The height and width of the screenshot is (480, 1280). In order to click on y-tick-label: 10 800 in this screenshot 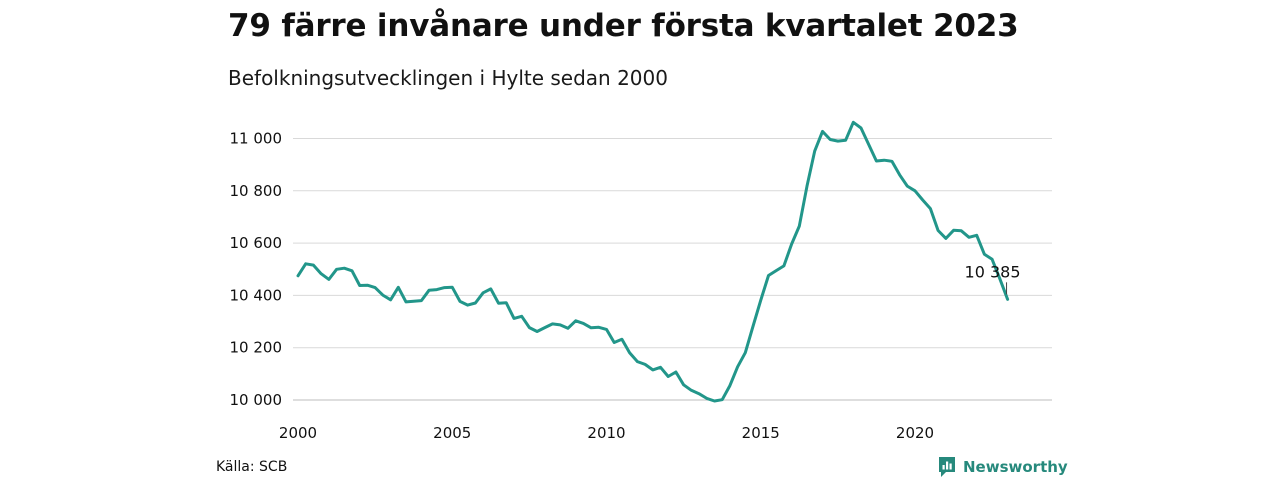, I will do `click(256, 191)`.